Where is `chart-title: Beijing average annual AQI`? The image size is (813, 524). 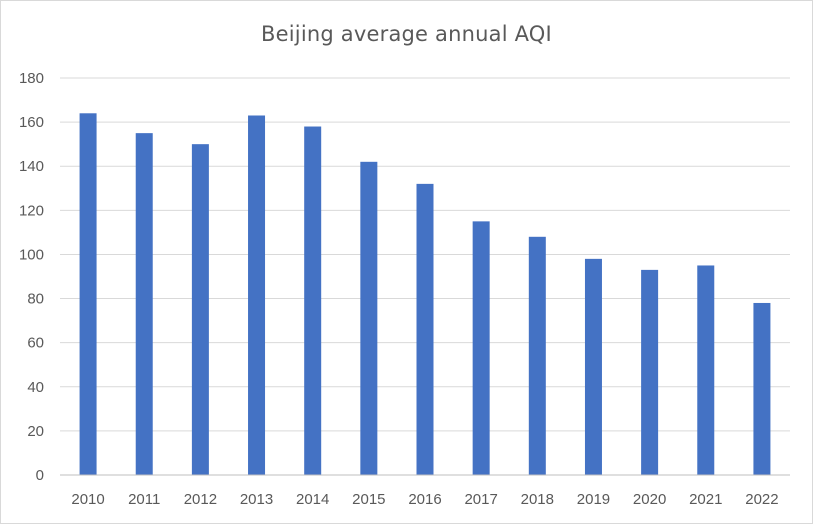 chart-title: Beijing average annual AQI is located at coordinates (406, 34).